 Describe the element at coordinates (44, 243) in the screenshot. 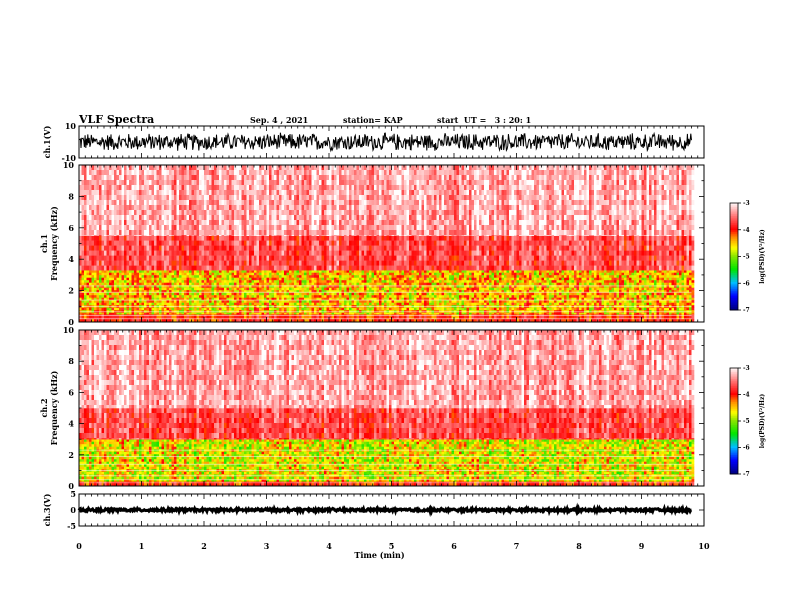

I see `ch1-spectrogram-ylabel: ch.1` at that location.